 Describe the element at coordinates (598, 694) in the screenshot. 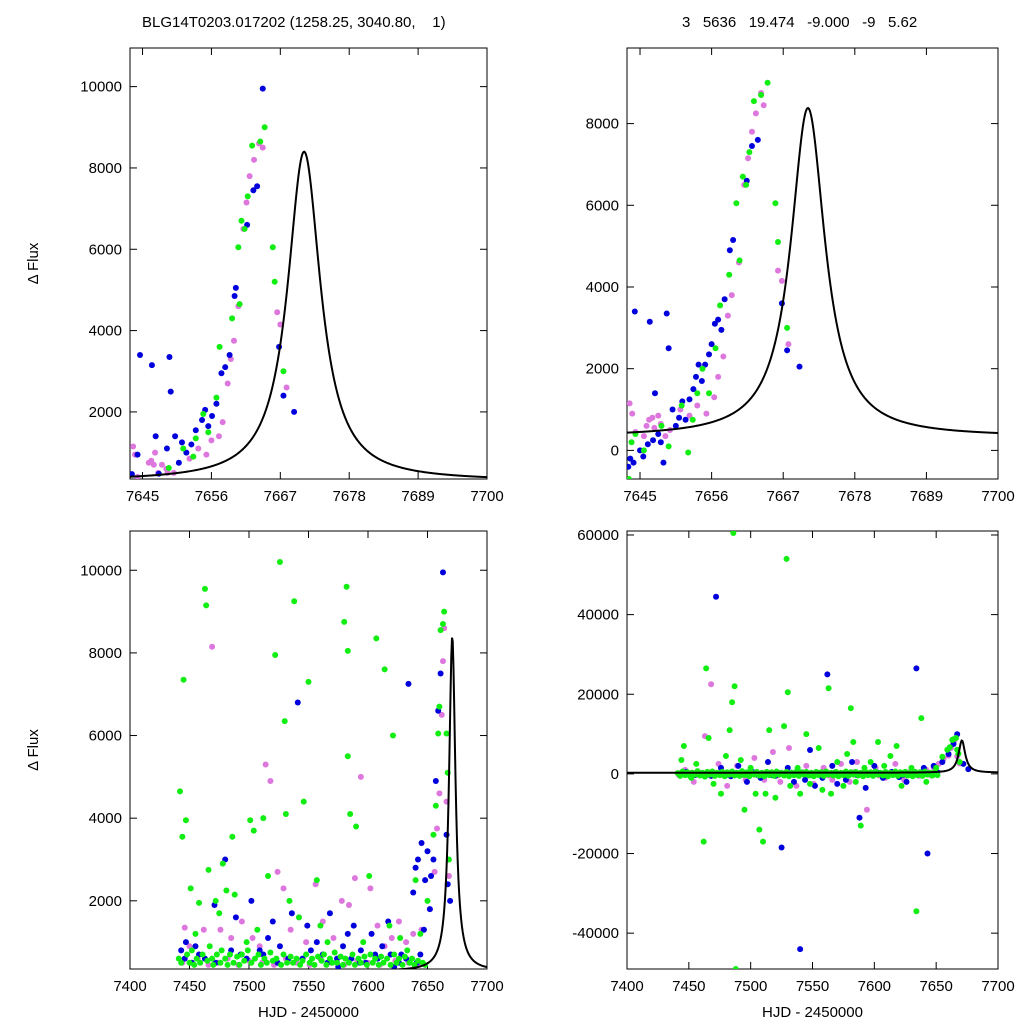

I see `y-tick-label: 20000` at that location.